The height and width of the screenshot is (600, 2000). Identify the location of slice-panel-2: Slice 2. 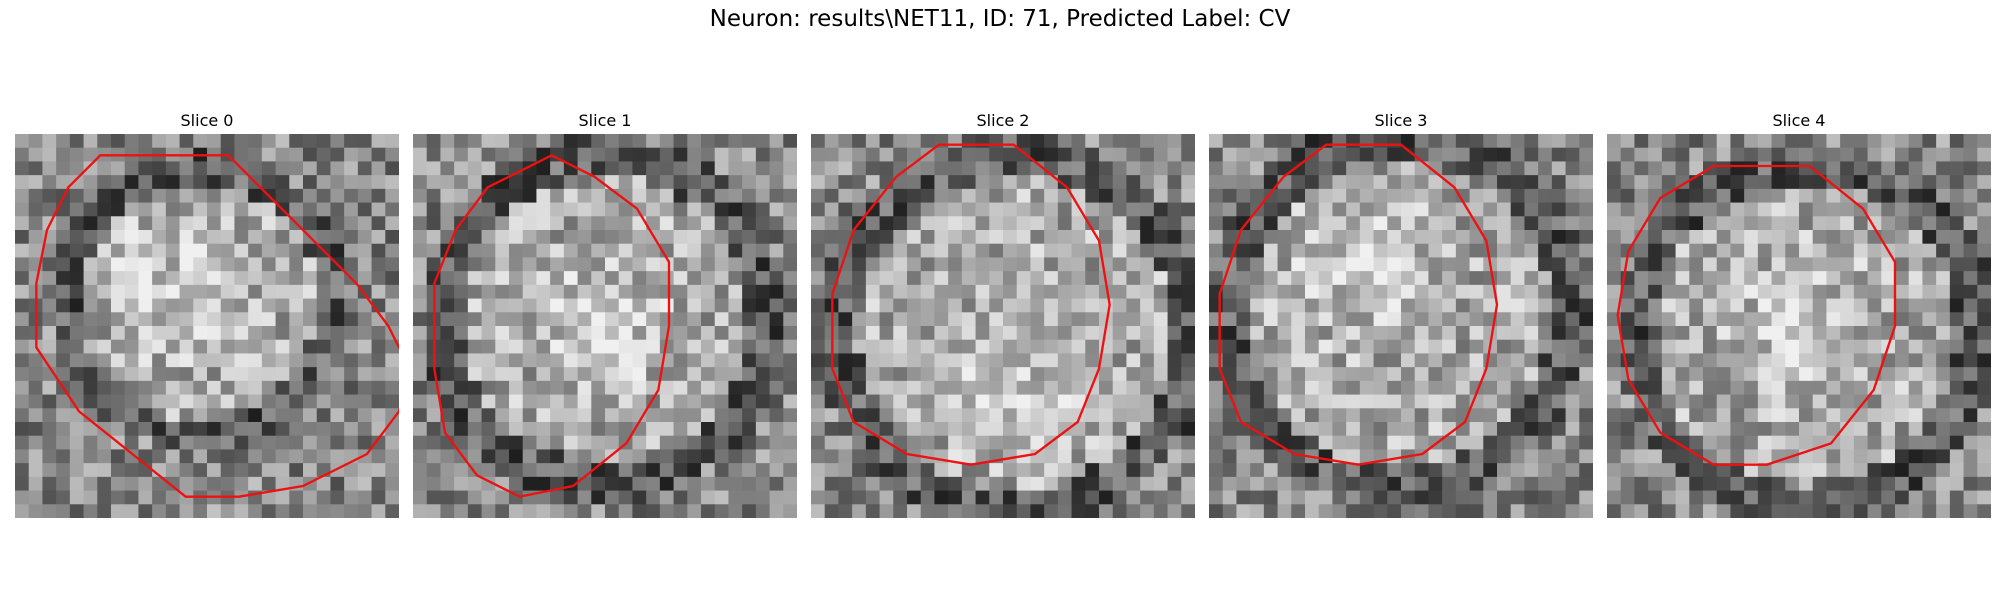
(1003, 314).